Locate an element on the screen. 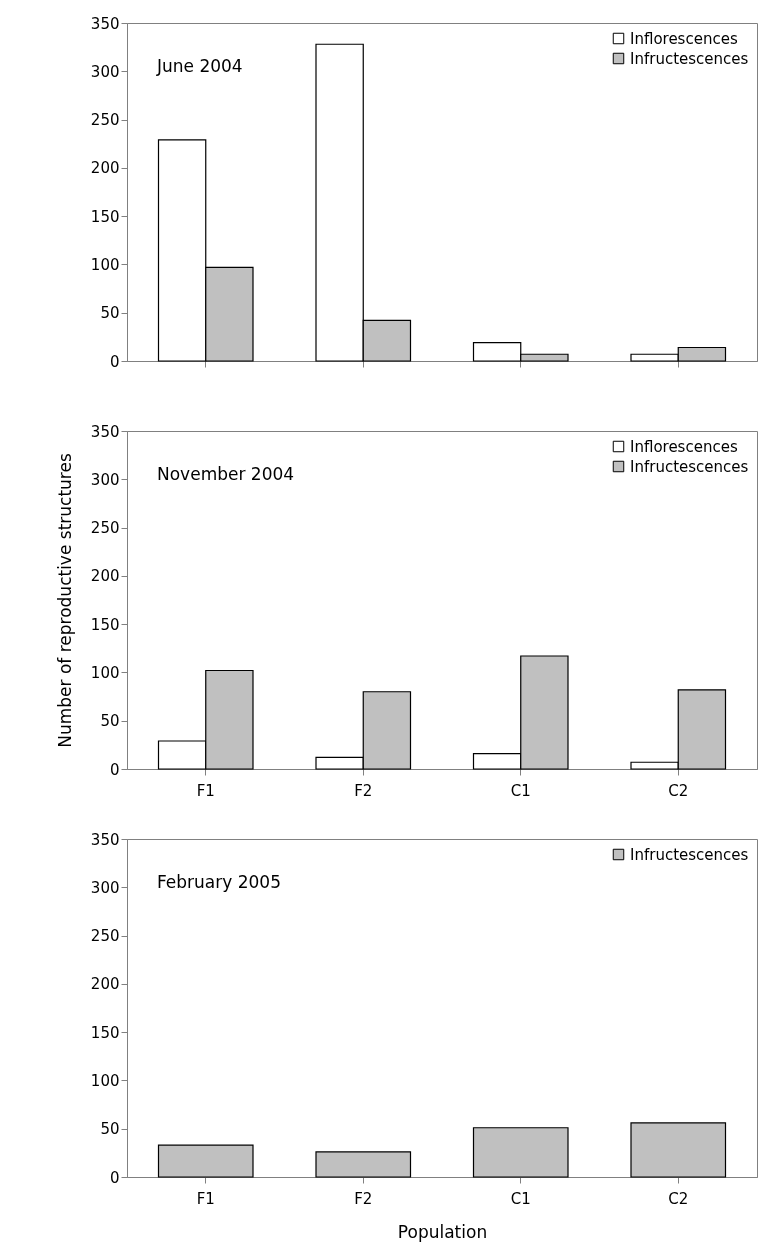  x-axis-title: Population is located at coordinates (442, 1231).